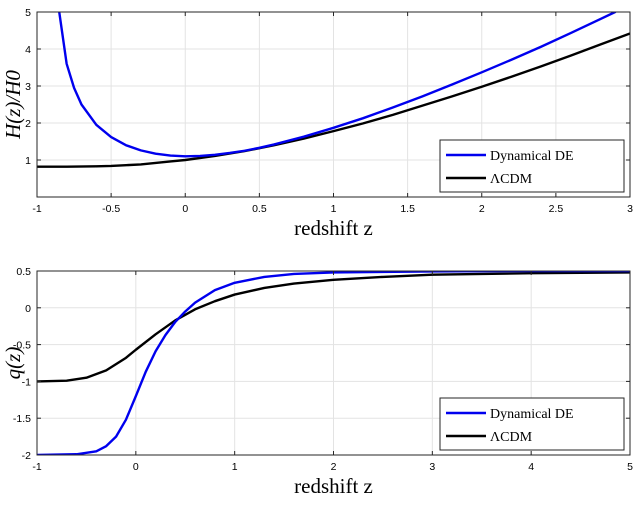  Describe the element at coordinates (22, 346) in the screenshot. I see `y-tick-label: -0.5` at that location.